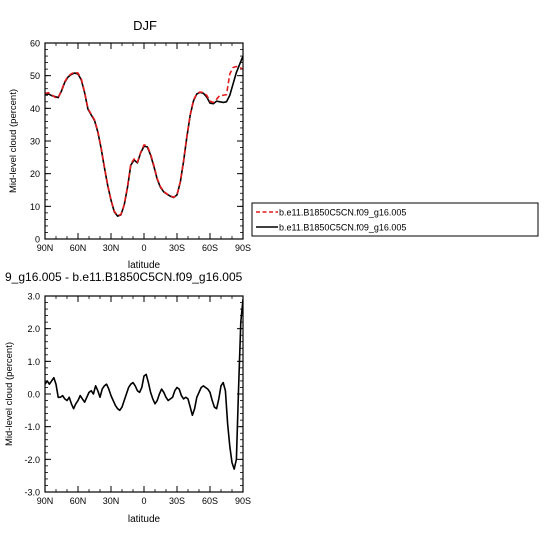 This screenshot has width=547, height=546. Describe the element at coordinates (13, 141) in the screenshot. I see `top-chart-ylabel: Mid-level cloud (percent)` at that location.